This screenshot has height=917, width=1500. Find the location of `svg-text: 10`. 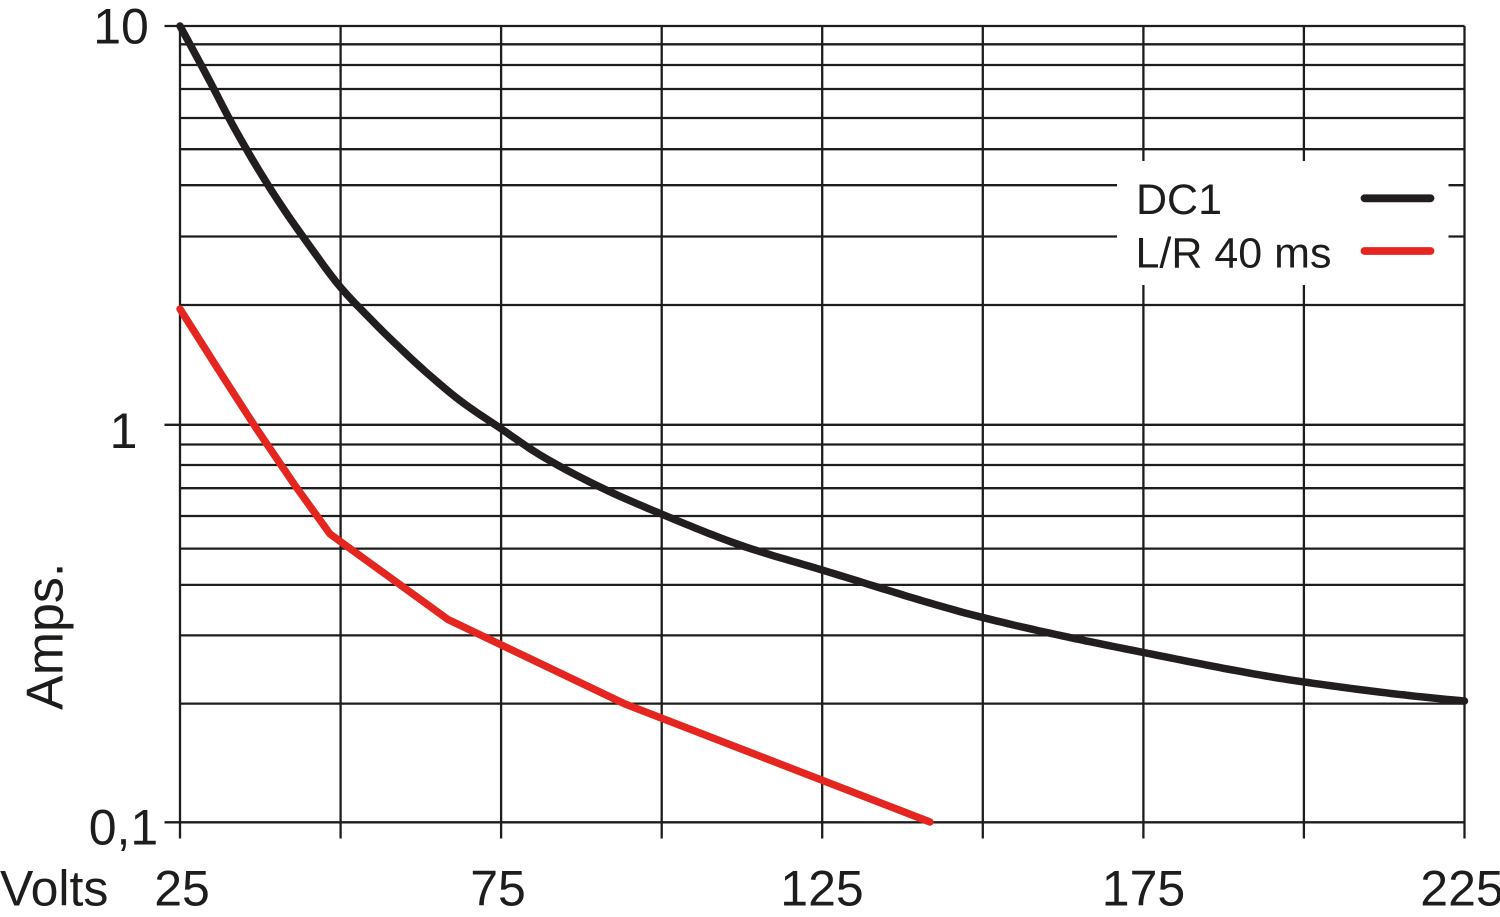

svg-text: 10 is located at coordinates (121, 27).